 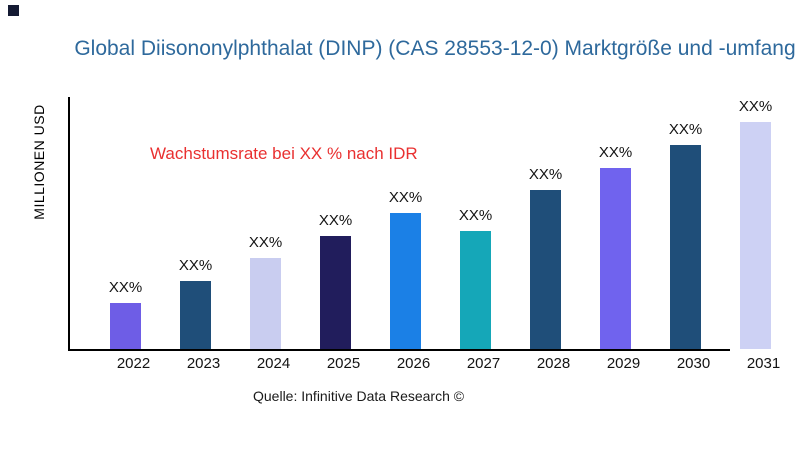 What do you see at coordinates (343, 363) in the screenshot?
I see `x-tick-2025: 2025` at bounding box center [343, 363].